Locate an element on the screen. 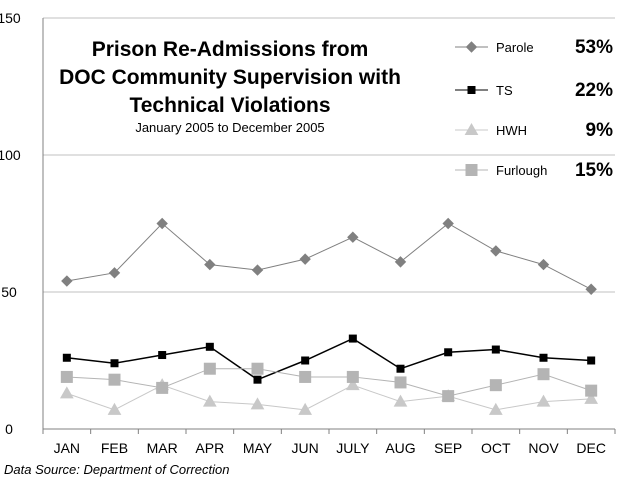 This screenshot has height=483, width=622. x-tick-label: APR is located at coordinates (209, 448).